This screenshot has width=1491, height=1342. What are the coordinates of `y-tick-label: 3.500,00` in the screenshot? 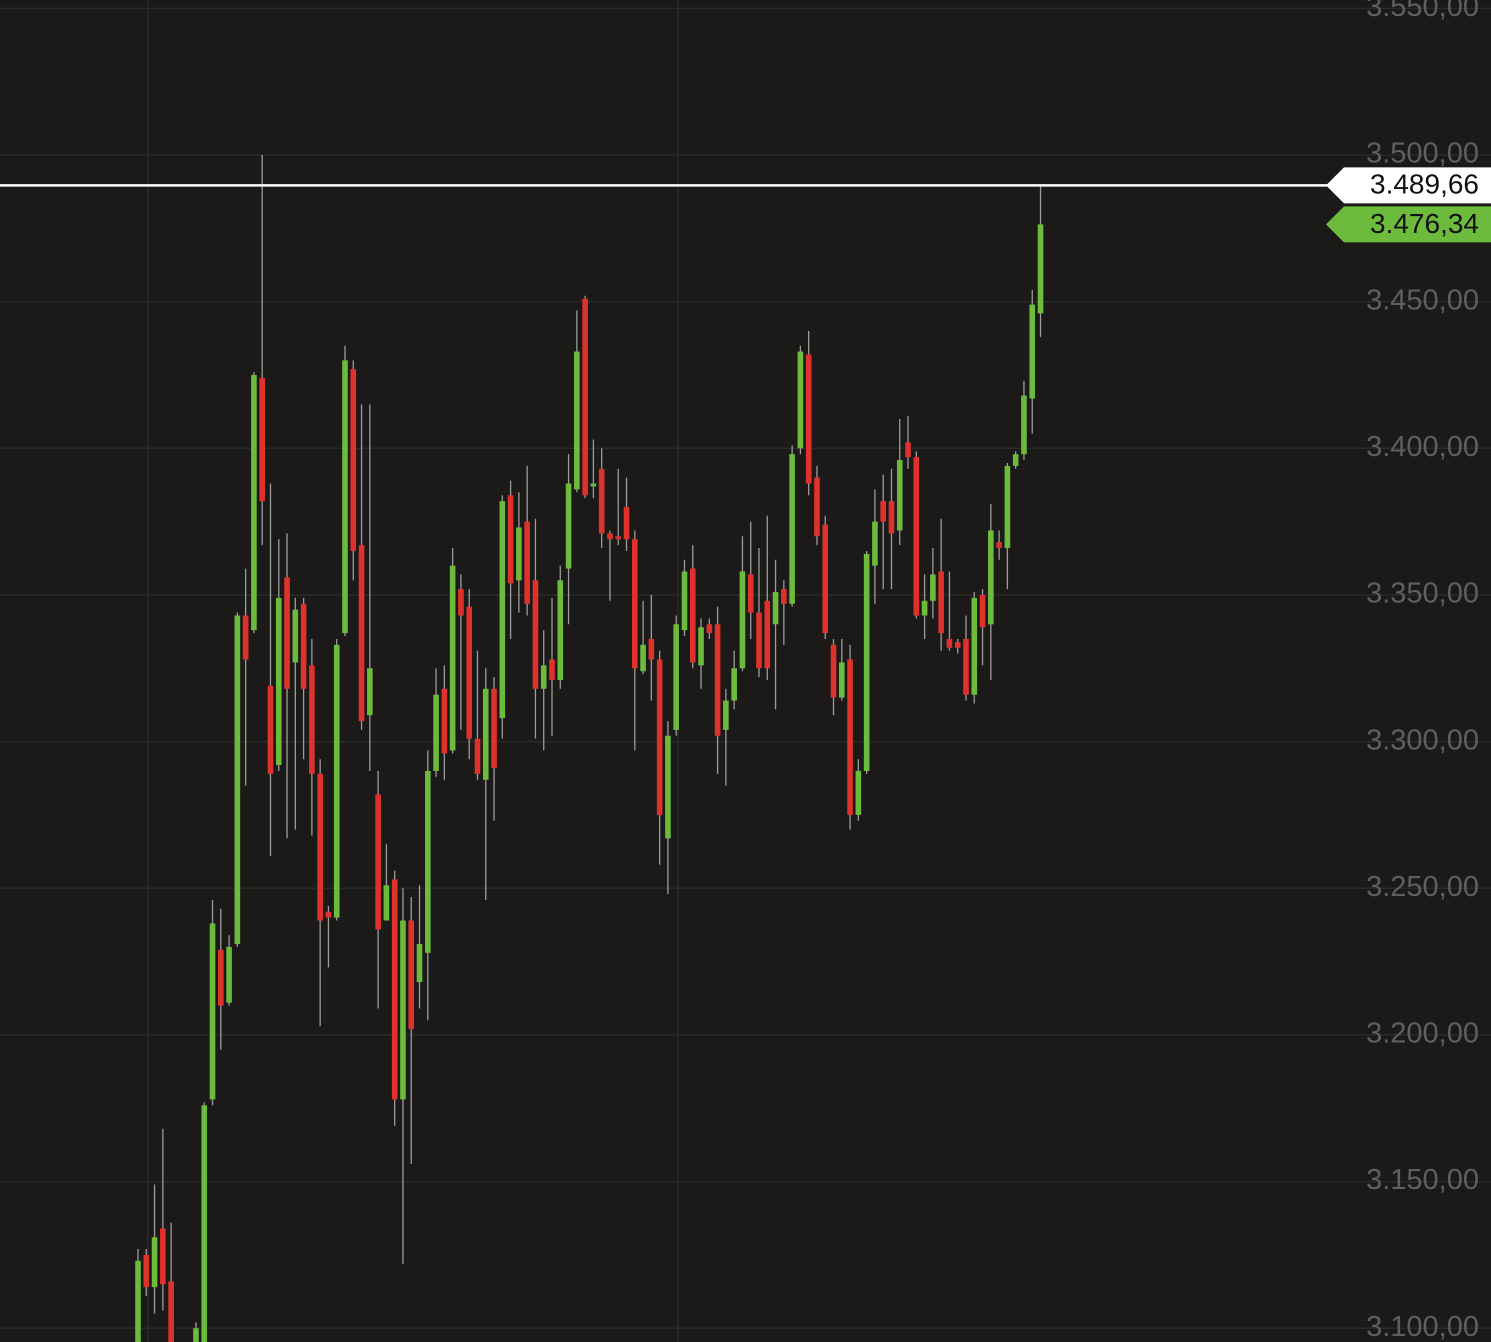 It's located at (1422, 154).